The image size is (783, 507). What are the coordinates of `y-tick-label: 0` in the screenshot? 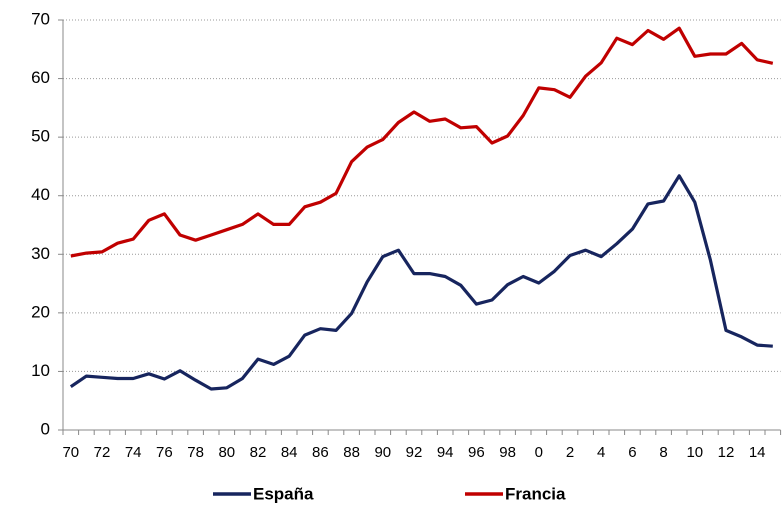 It's located at (45, 428).